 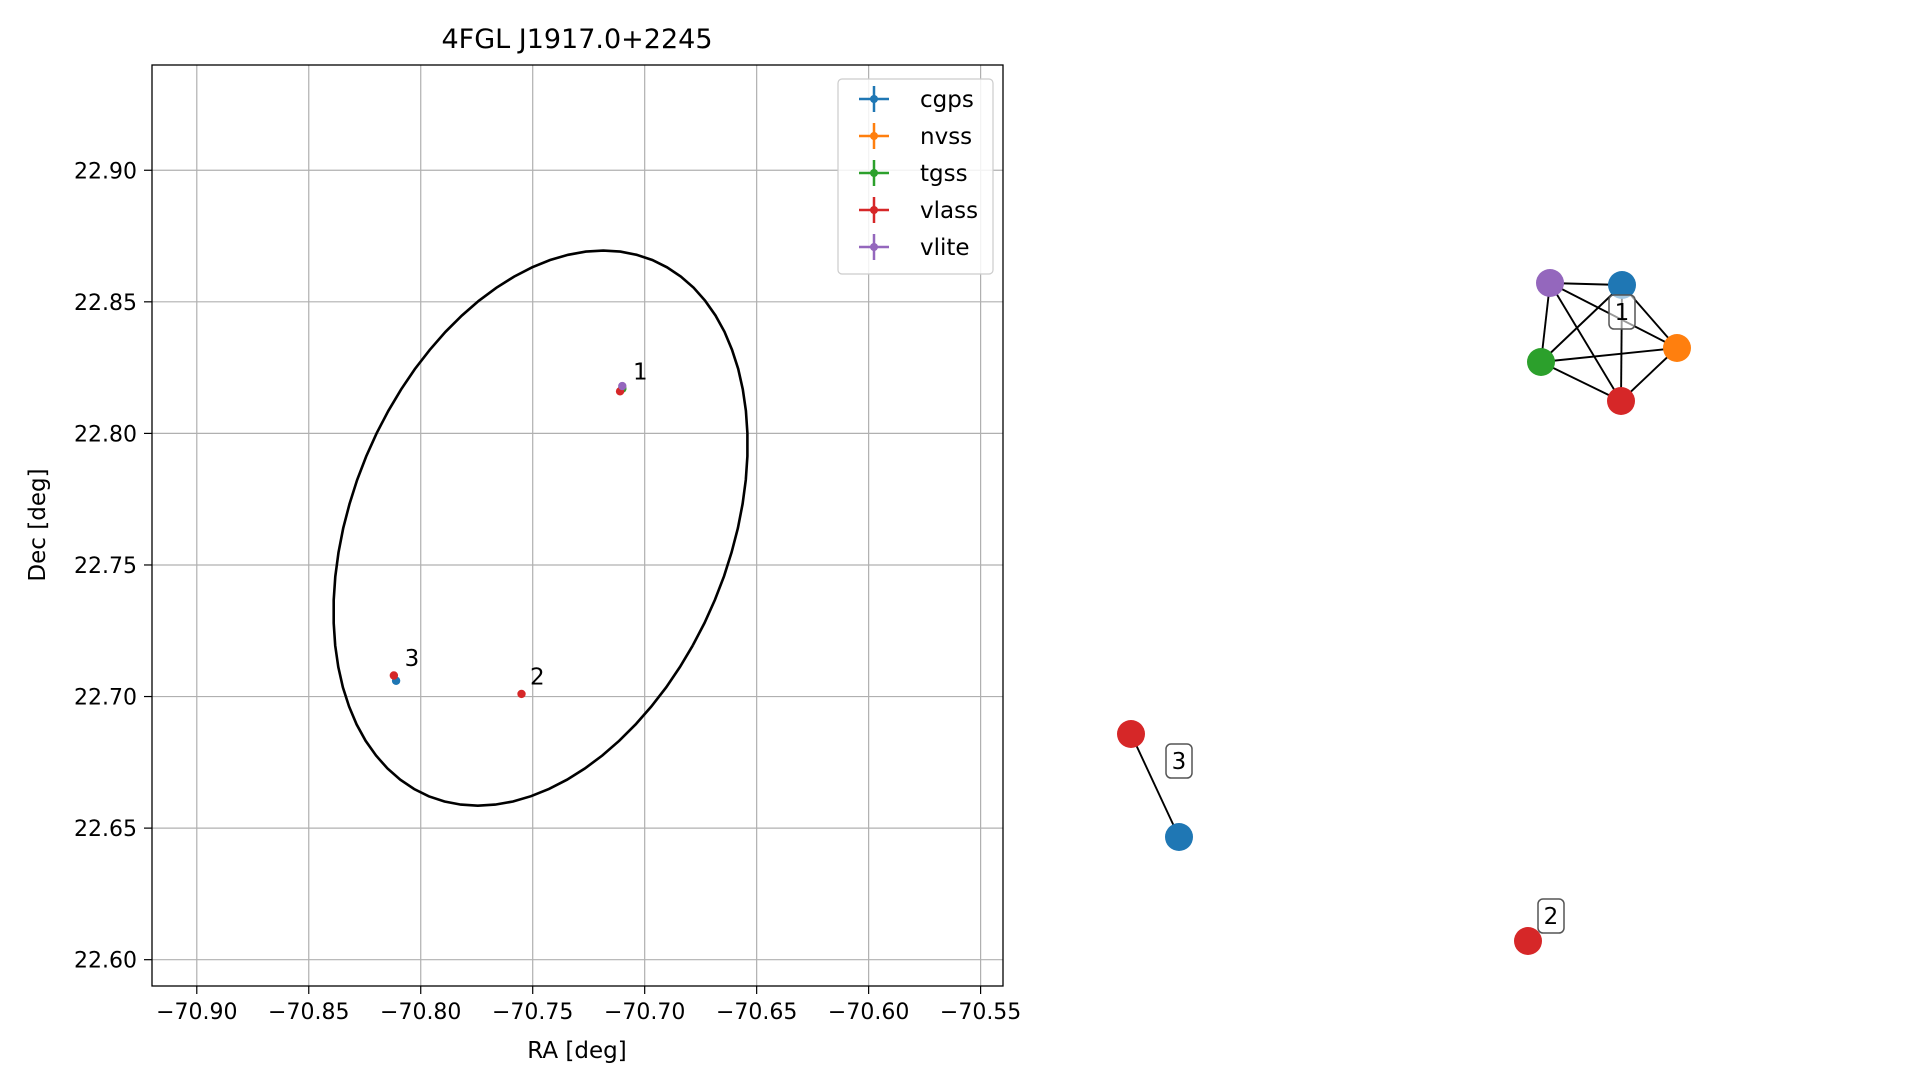 I want to click on x-tick-label: −70.70, so click(x=644, y=1012).